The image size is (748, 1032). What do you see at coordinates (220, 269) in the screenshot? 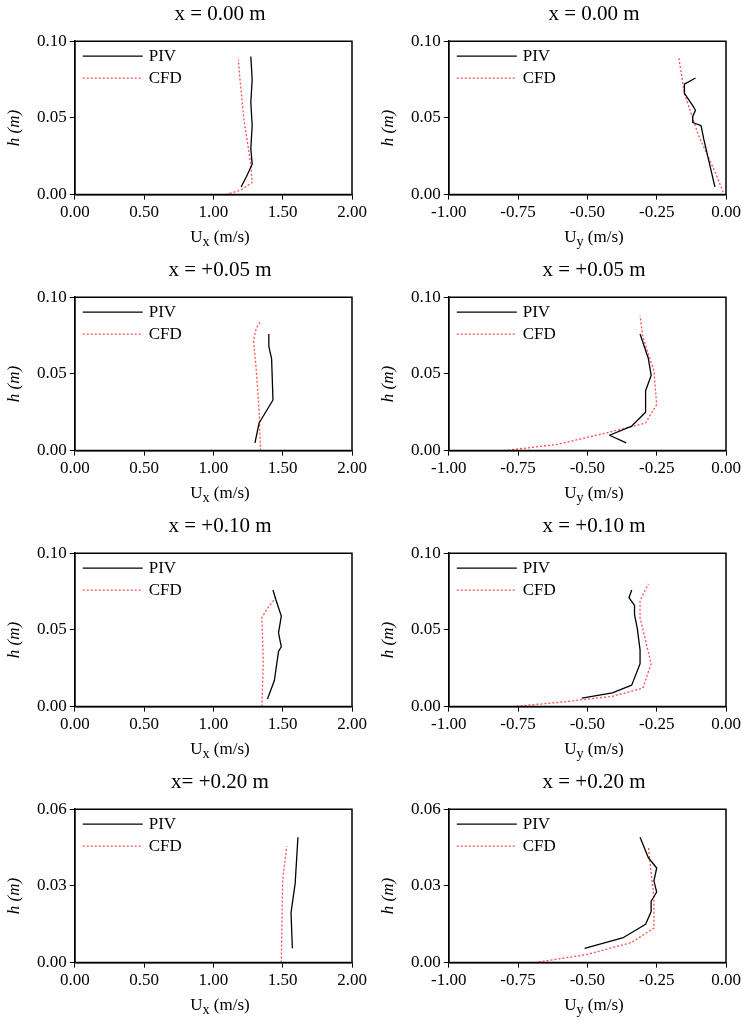
I see `chart-title: x = +0.05 m` at bounding box center [220, 269].